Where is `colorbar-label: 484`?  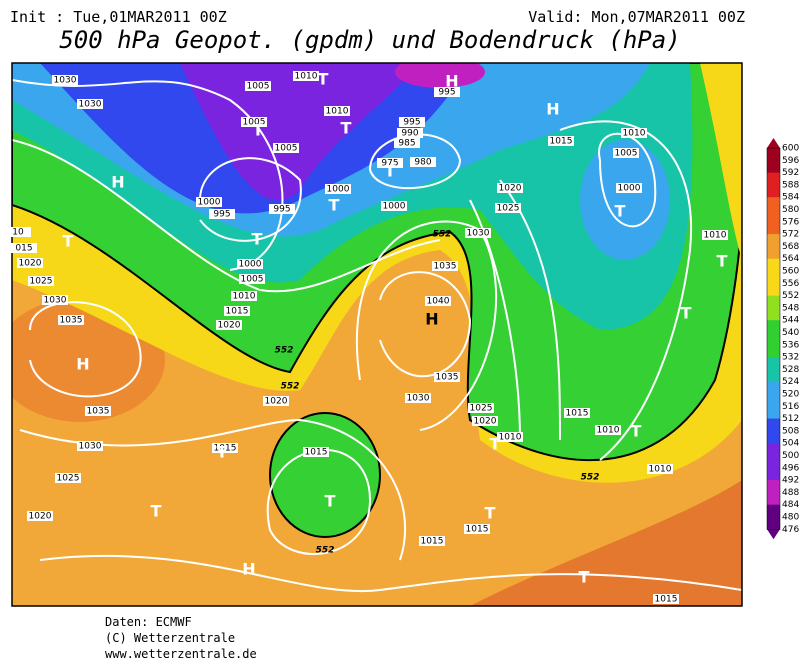
colorbar-label: 484 is located at coordinates (790, 505).